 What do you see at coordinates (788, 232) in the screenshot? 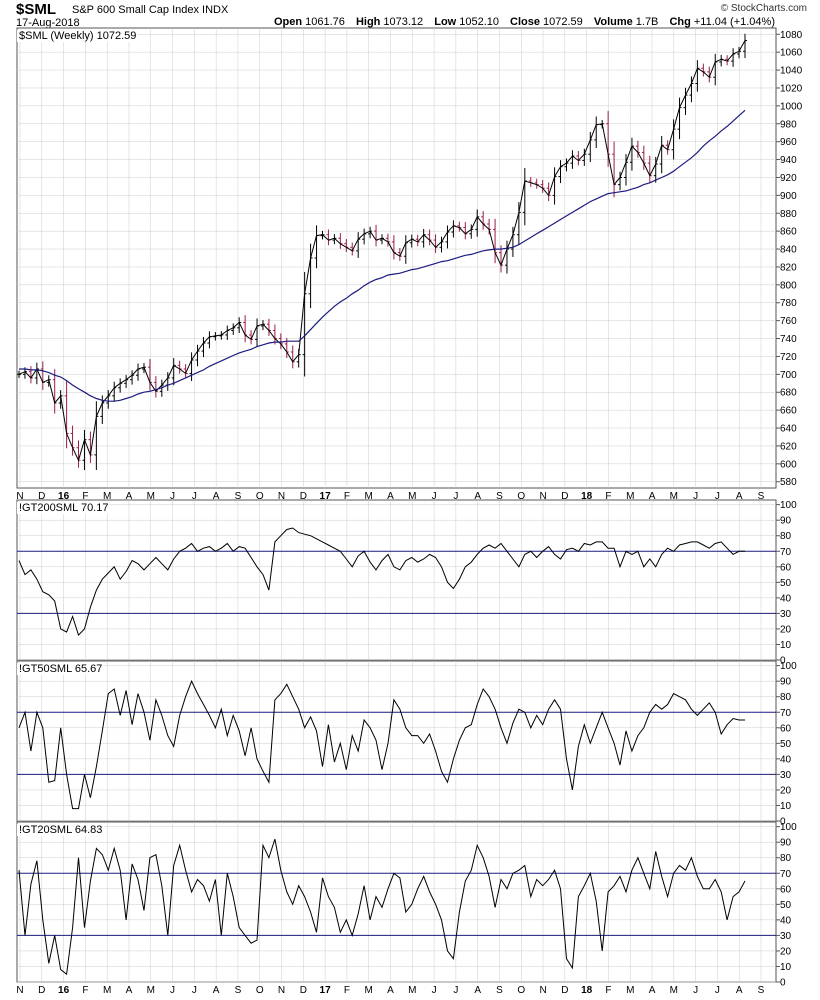
I see `y-tick-label: 860` at bounding box center [788, 232].